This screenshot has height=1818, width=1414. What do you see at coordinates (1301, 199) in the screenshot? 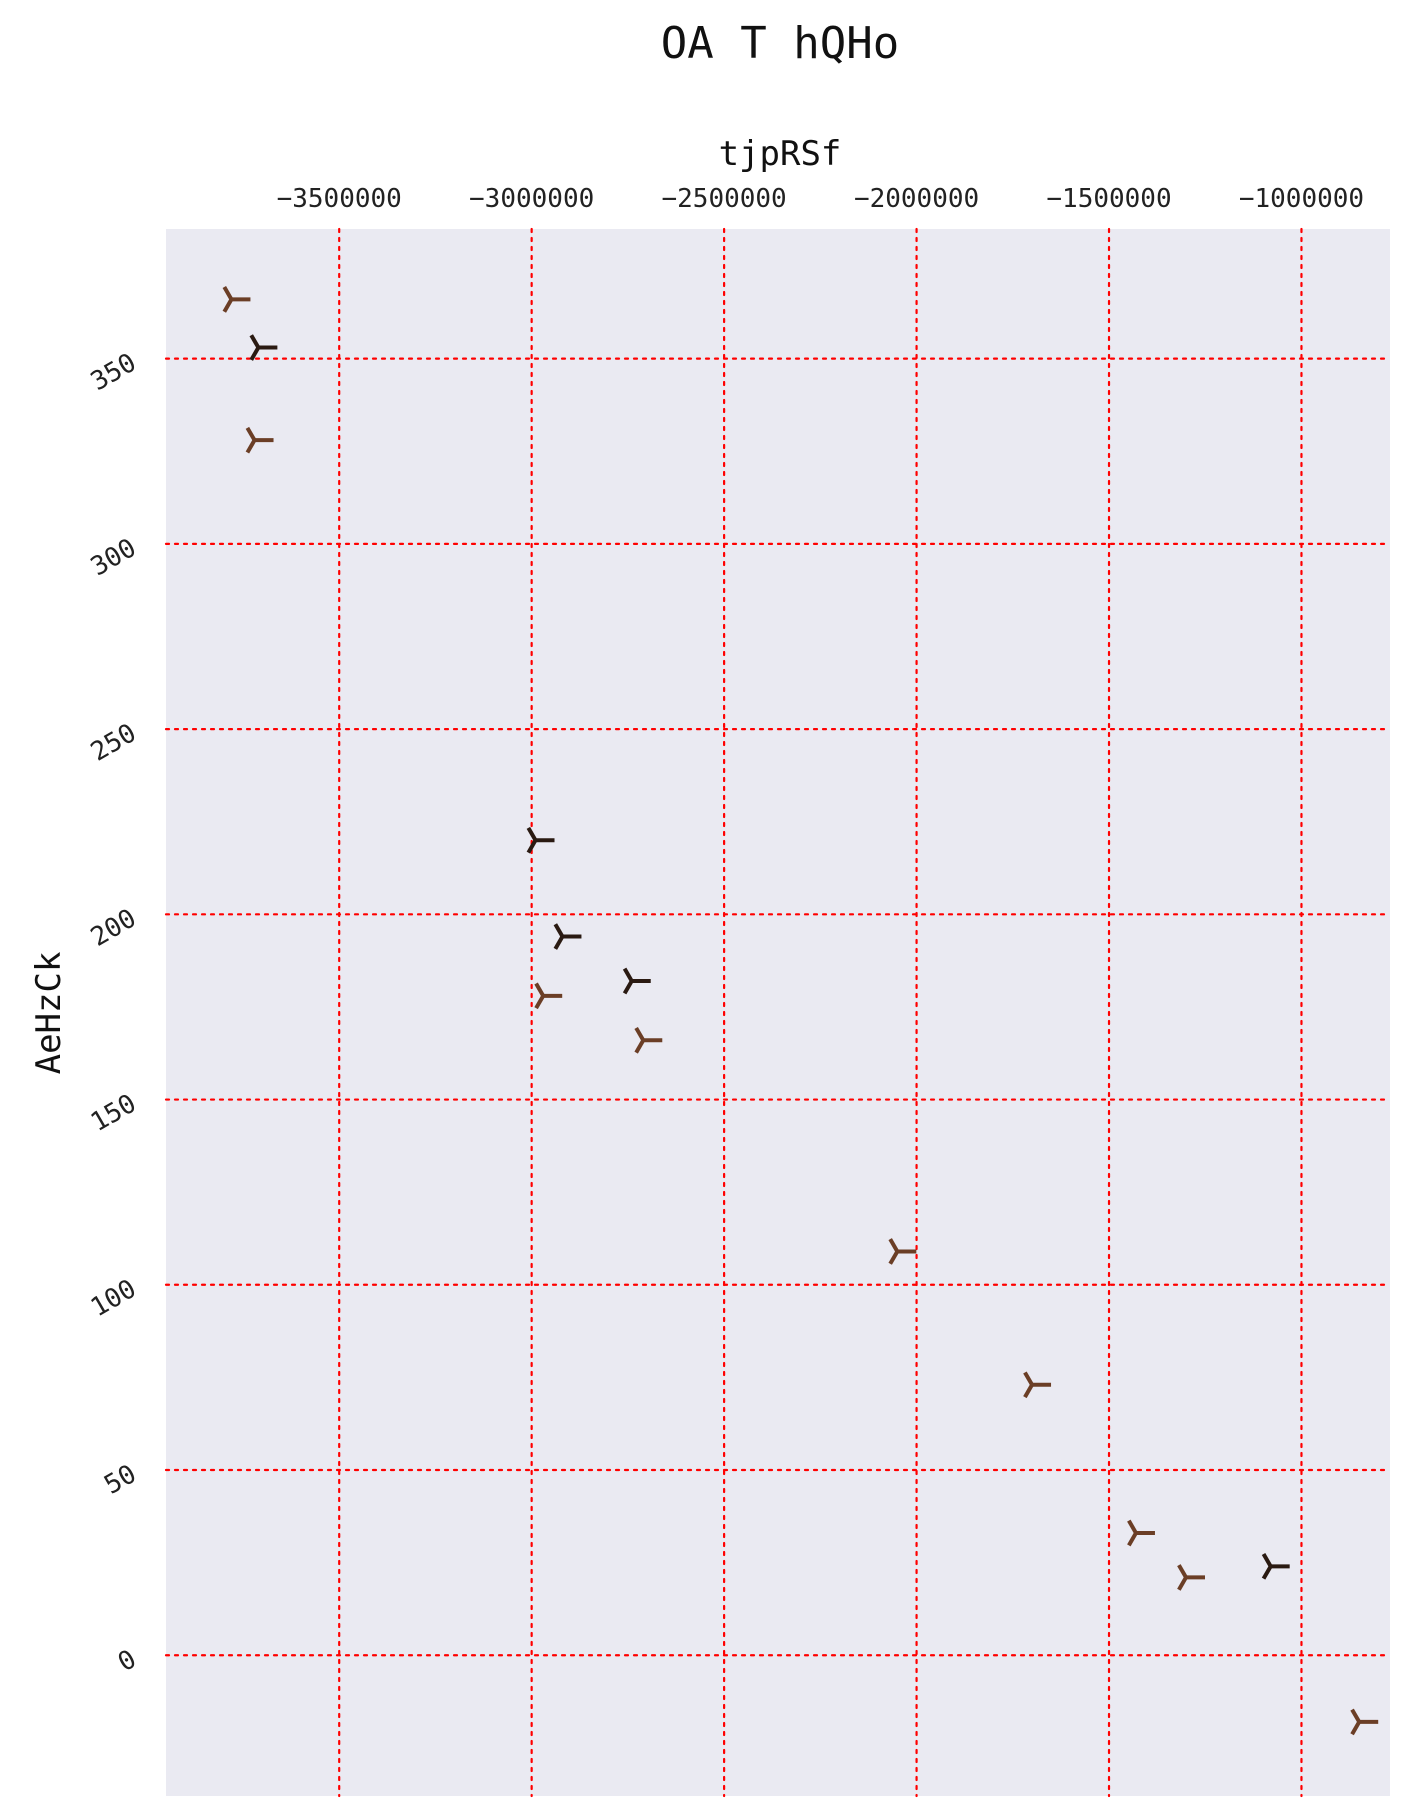
I see `x-tick-label: −1000000` at bounding box center [1301, 199].